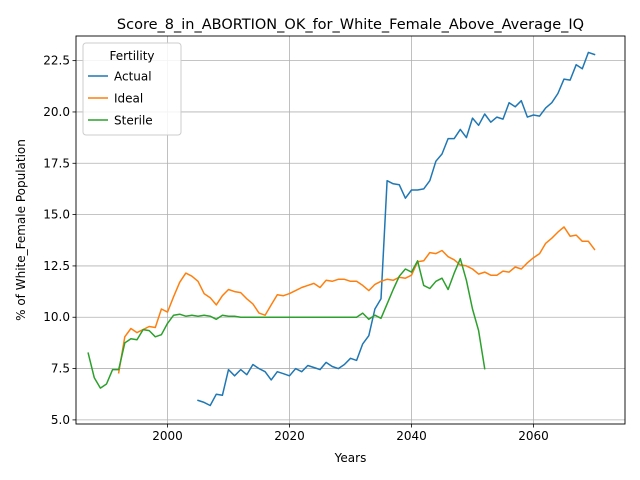 This screenshot has width=640, height=480. What do you see at coordinates (289, 436) in the screenshot?
I see `x-tick-label: 2020` at bounding box center [289, 436].